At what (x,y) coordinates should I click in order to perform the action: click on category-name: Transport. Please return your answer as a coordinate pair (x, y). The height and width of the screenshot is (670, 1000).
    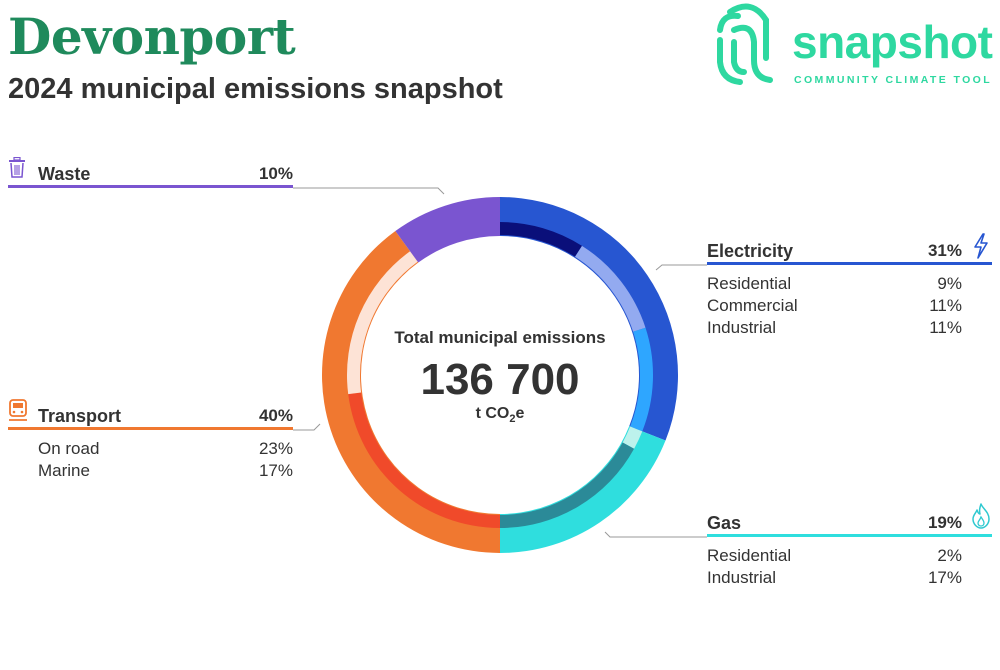
    Looking at the image, I should click on (80, 416).